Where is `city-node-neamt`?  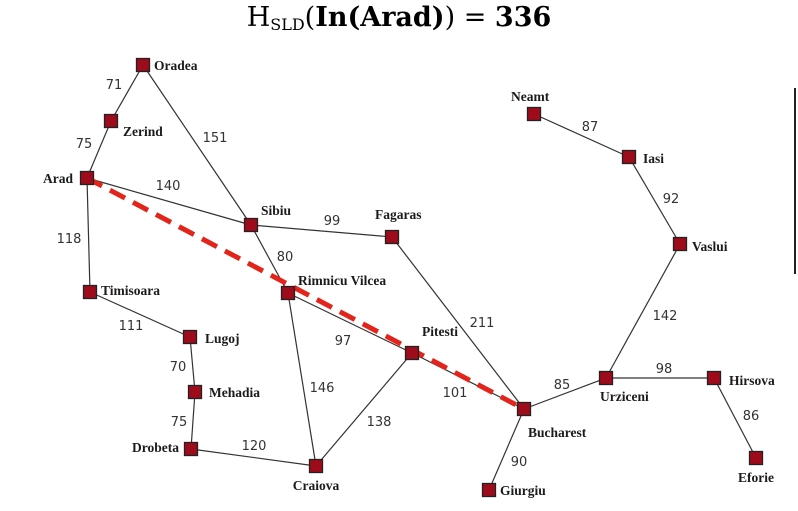 city-node-neamt is located at coordinates (534, 114).